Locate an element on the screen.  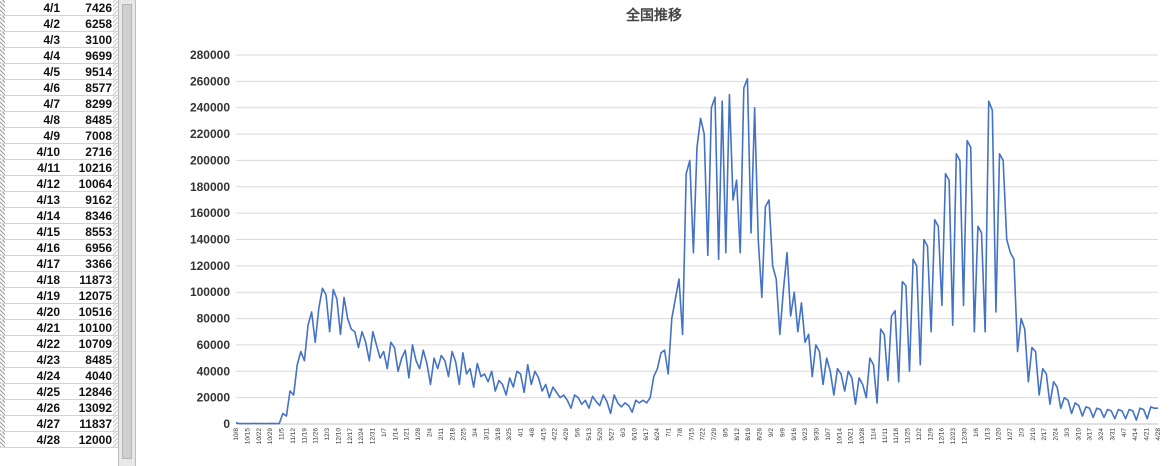
scrollbar-thumb is located at coordinates (127, 231).